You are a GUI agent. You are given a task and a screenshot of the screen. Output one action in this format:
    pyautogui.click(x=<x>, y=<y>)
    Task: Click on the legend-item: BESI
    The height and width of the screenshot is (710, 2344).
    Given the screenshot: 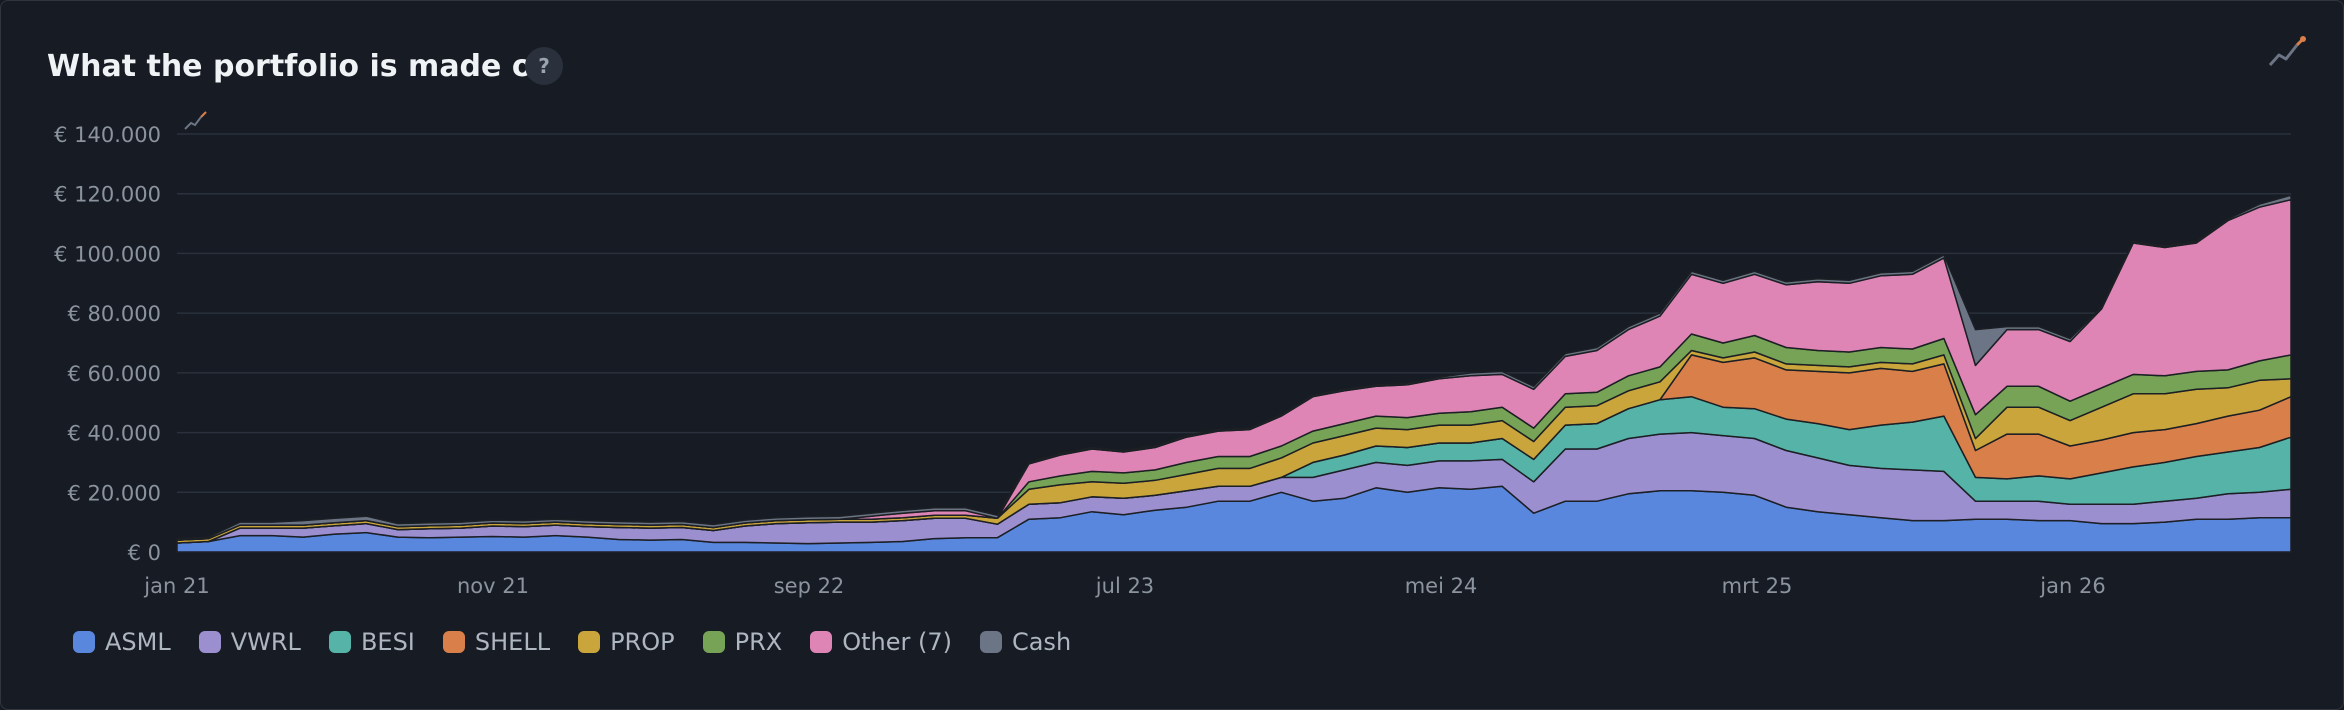 What is the action you would take?
    pyautogui.click(x=371, y=642)
    